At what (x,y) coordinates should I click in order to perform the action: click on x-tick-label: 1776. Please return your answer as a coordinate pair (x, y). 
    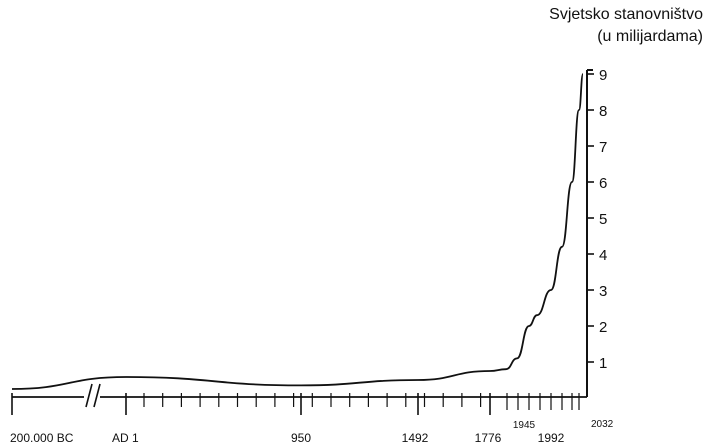
    Looking at the image, I should click on (488, 437).